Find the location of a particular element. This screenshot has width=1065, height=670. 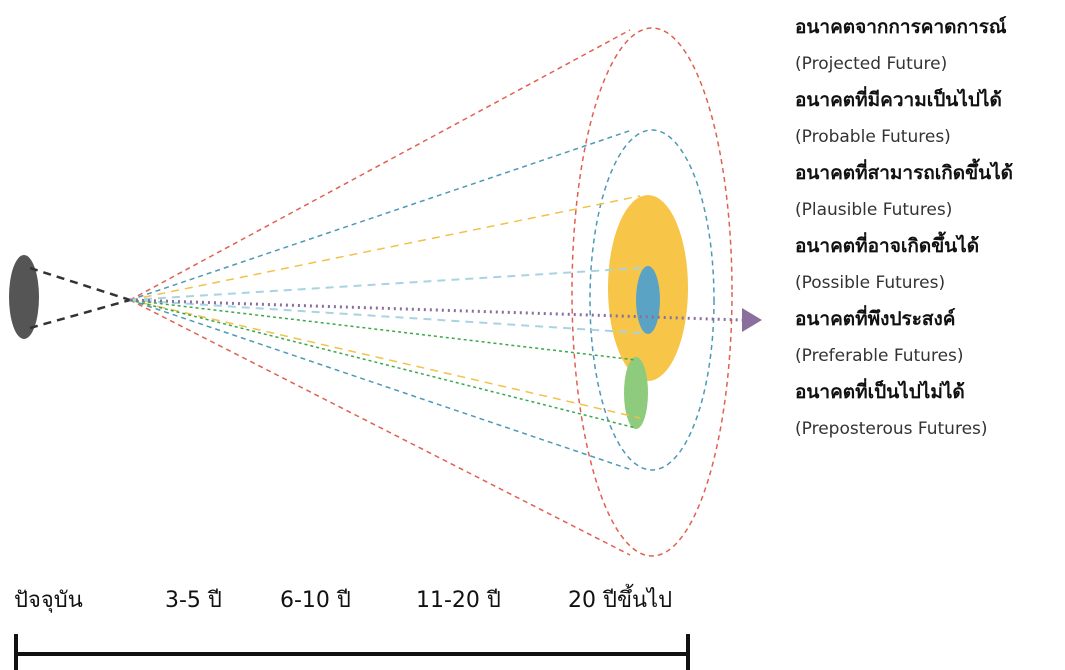

blue-cone-bottom-line is located at coordinates (381, 385).